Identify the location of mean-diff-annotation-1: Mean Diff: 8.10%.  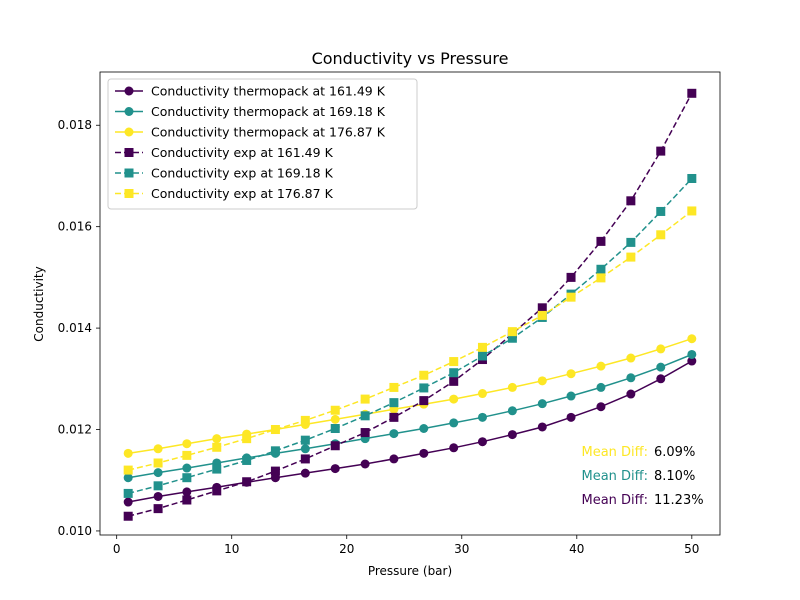
(638, 476).